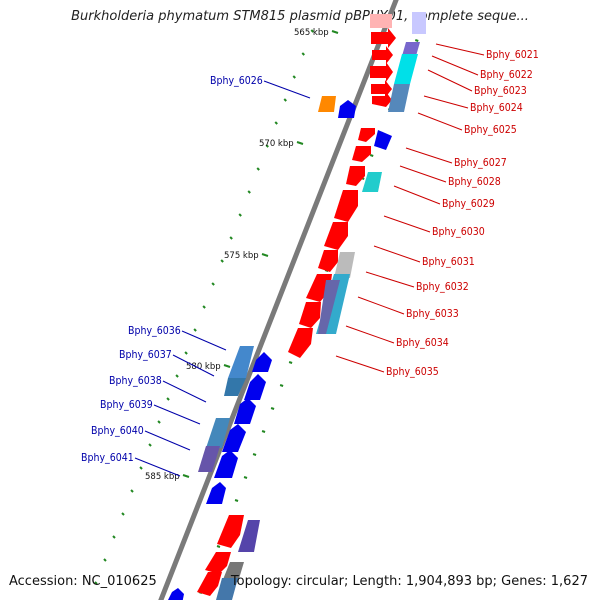 The image size is (600, 600). What do you see at coordinates (117, 431) in the screenshot?
I see `gene-label: Bphy_6040` at bounding box center [117, 431].